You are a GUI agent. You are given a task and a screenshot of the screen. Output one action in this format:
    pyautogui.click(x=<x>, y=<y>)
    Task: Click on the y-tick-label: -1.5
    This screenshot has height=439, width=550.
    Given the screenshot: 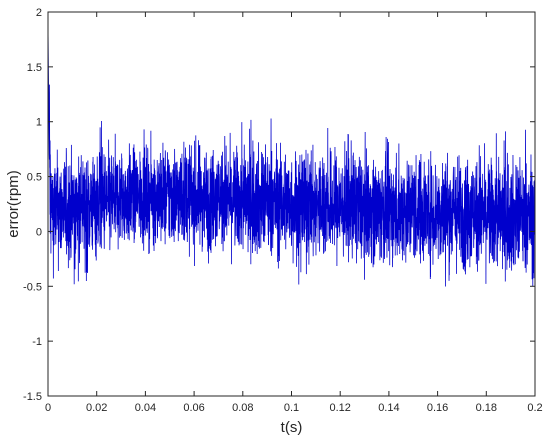 What is the action you would take?
    pyautogui.click(x=32, y=397)
    